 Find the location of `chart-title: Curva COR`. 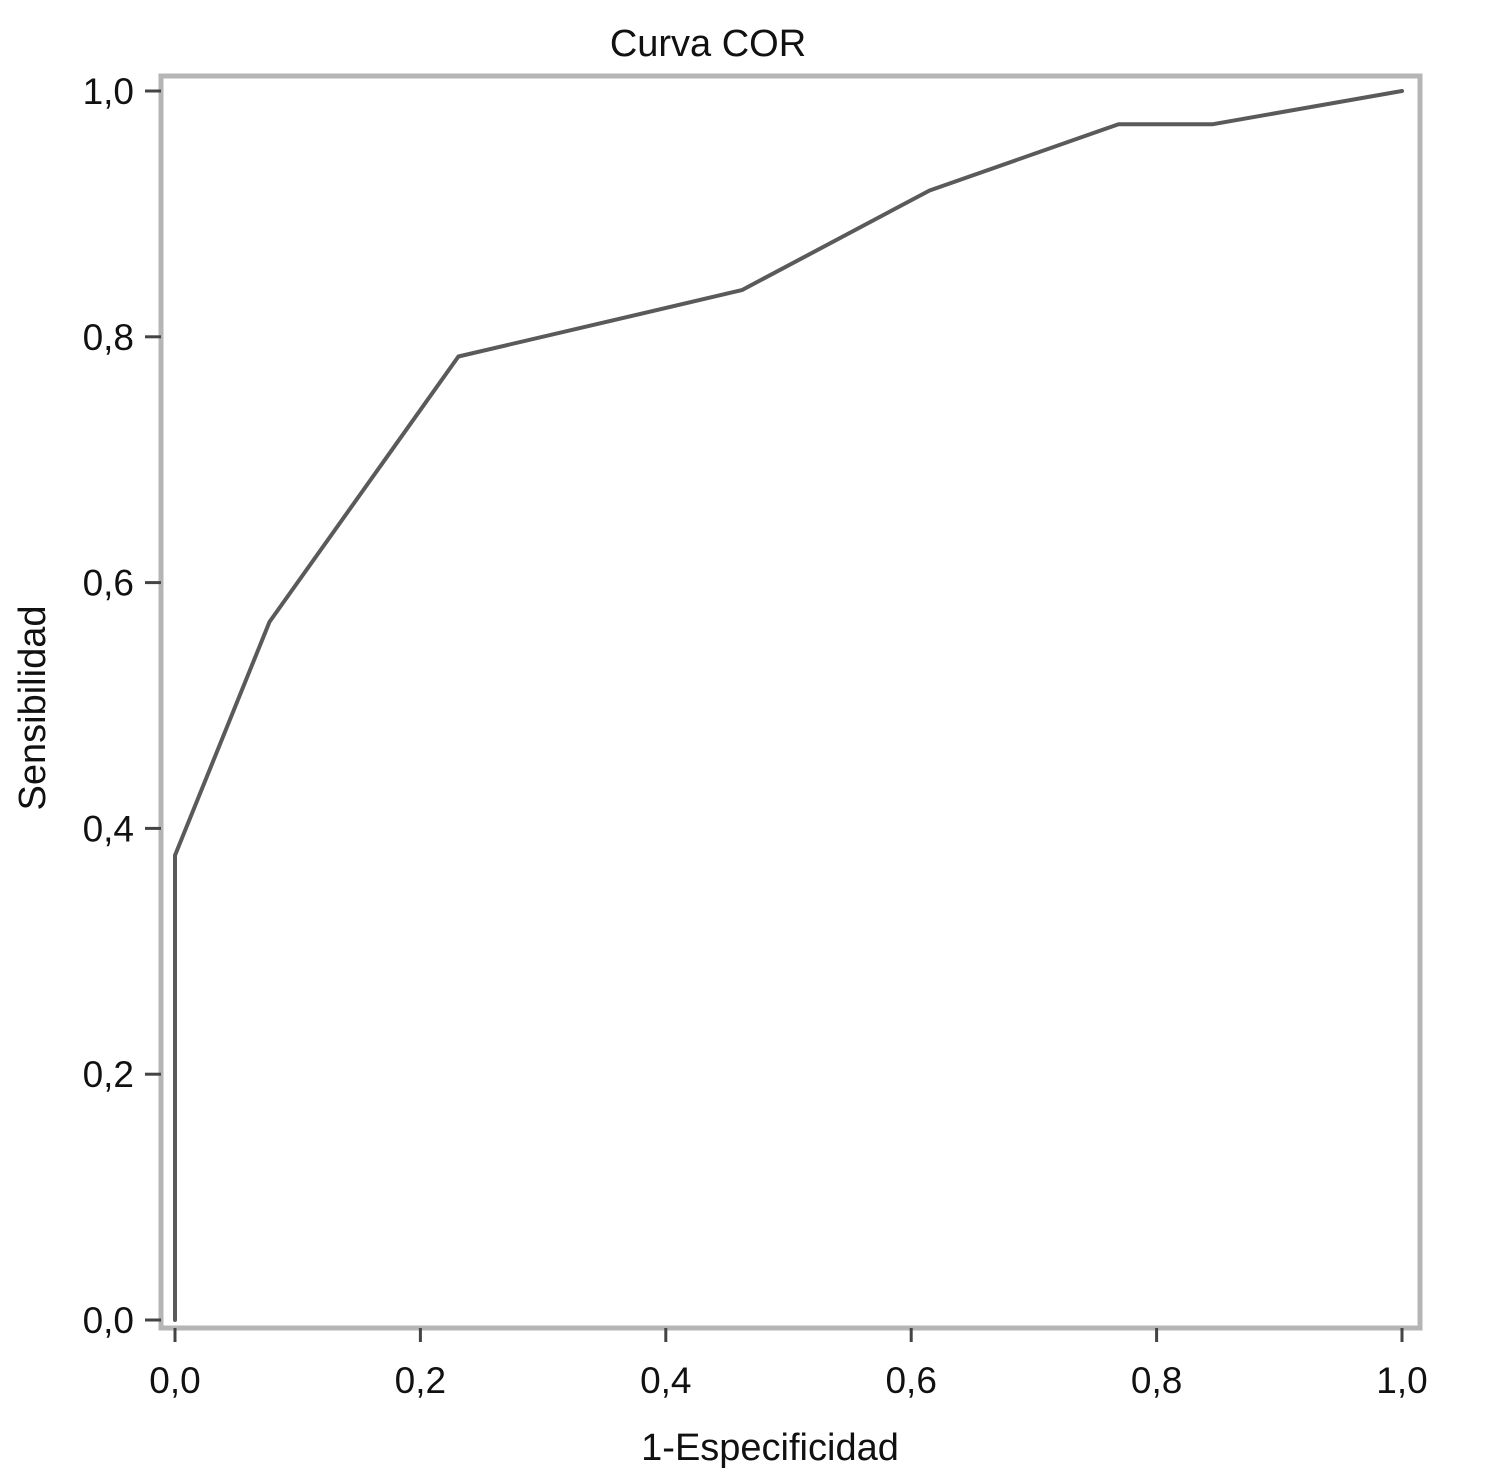

chart-title: Curva COR is located at coordinates (708, 44).